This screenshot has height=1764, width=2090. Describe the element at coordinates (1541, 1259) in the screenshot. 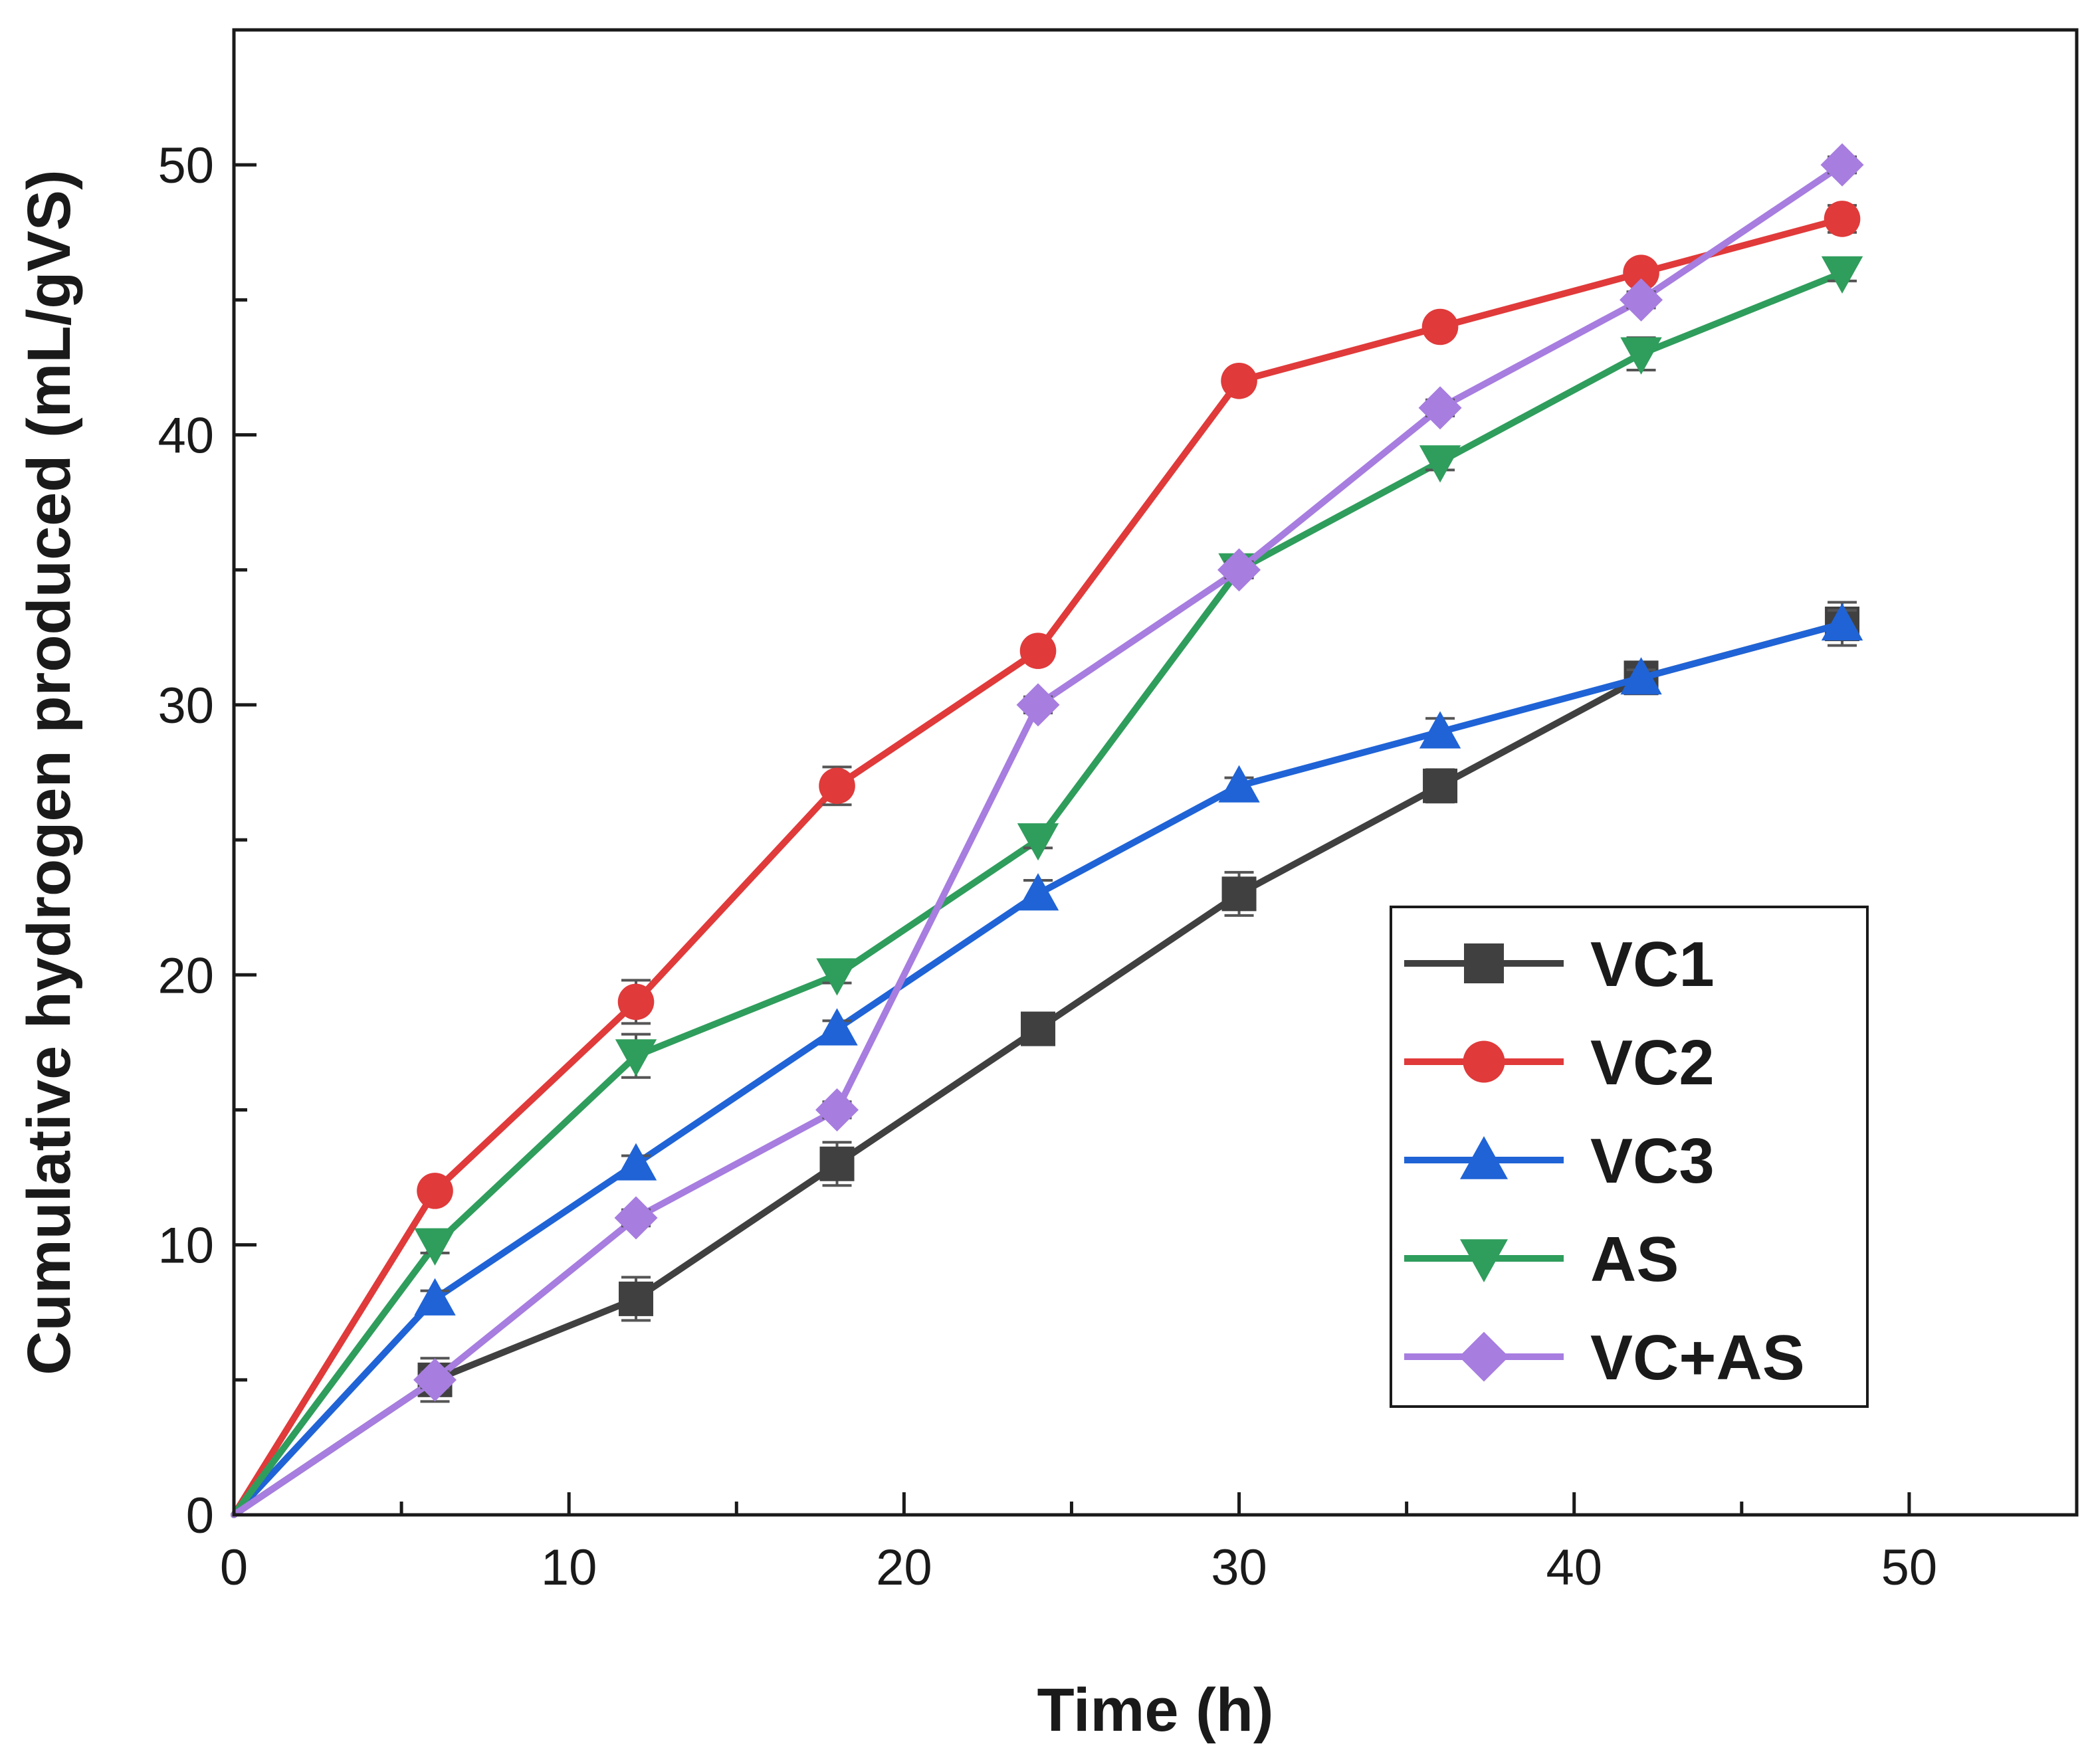

I see `legend-item: AS` at that location.